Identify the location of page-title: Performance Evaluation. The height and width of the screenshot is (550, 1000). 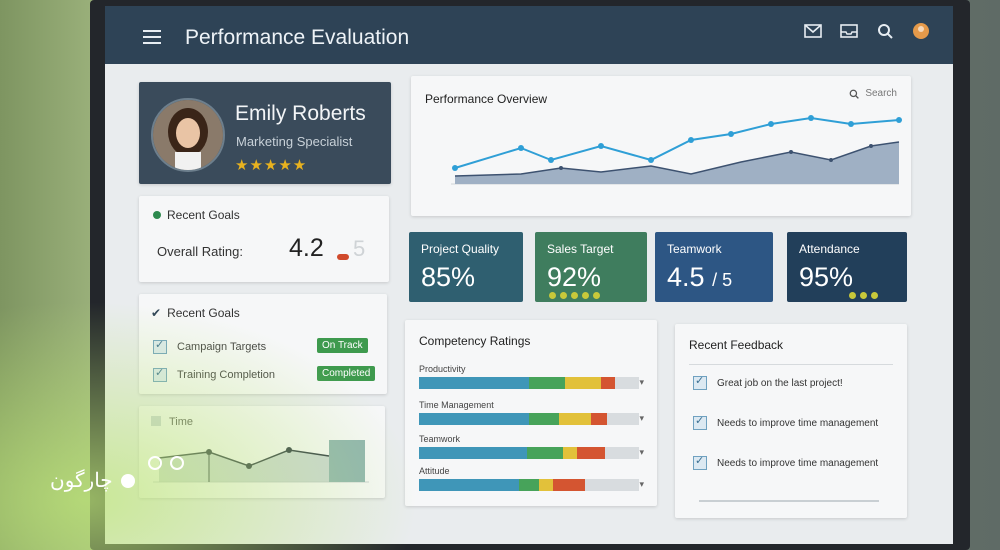
(297, 37).